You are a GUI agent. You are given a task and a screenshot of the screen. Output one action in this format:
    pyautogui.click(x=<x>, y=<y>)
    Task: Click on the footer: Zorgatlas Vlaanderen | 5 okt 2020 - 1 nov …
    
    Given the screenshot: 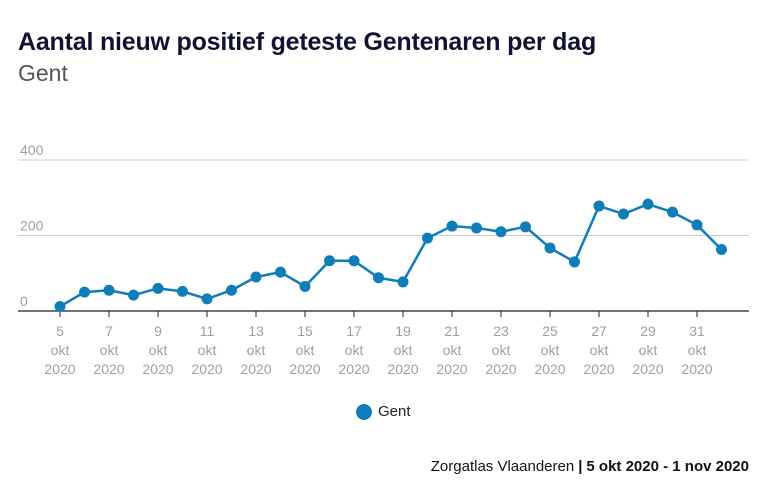 What is the action you would take?
    pyautogui.click(x=590, y=466)
    